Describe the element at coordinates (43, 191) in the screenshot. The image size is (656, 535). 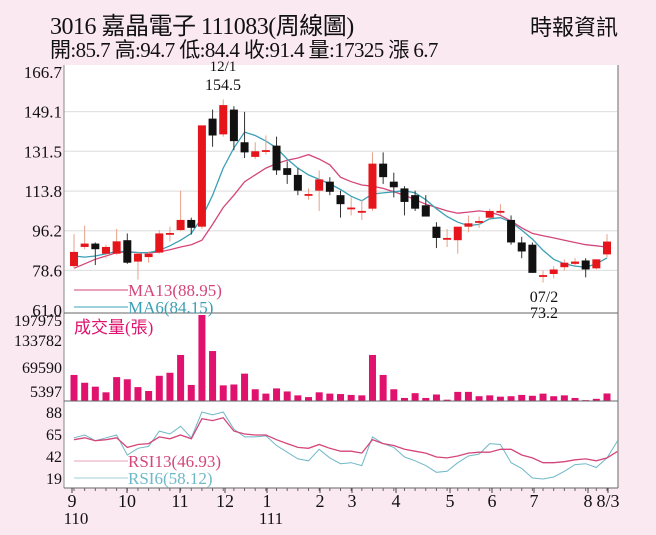
I see `svg-text: 113.8` at that location.